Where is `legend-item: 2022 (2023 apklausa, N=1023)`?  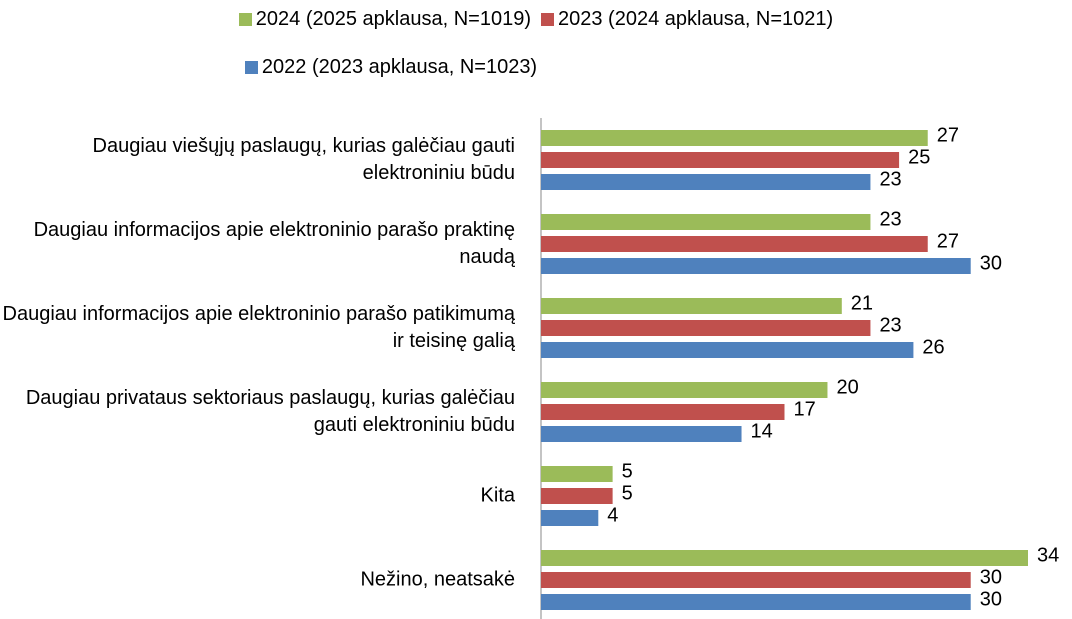 legend-item: 2022 (2023 apklausa, N=1023) is located at coordinates (391, 67).